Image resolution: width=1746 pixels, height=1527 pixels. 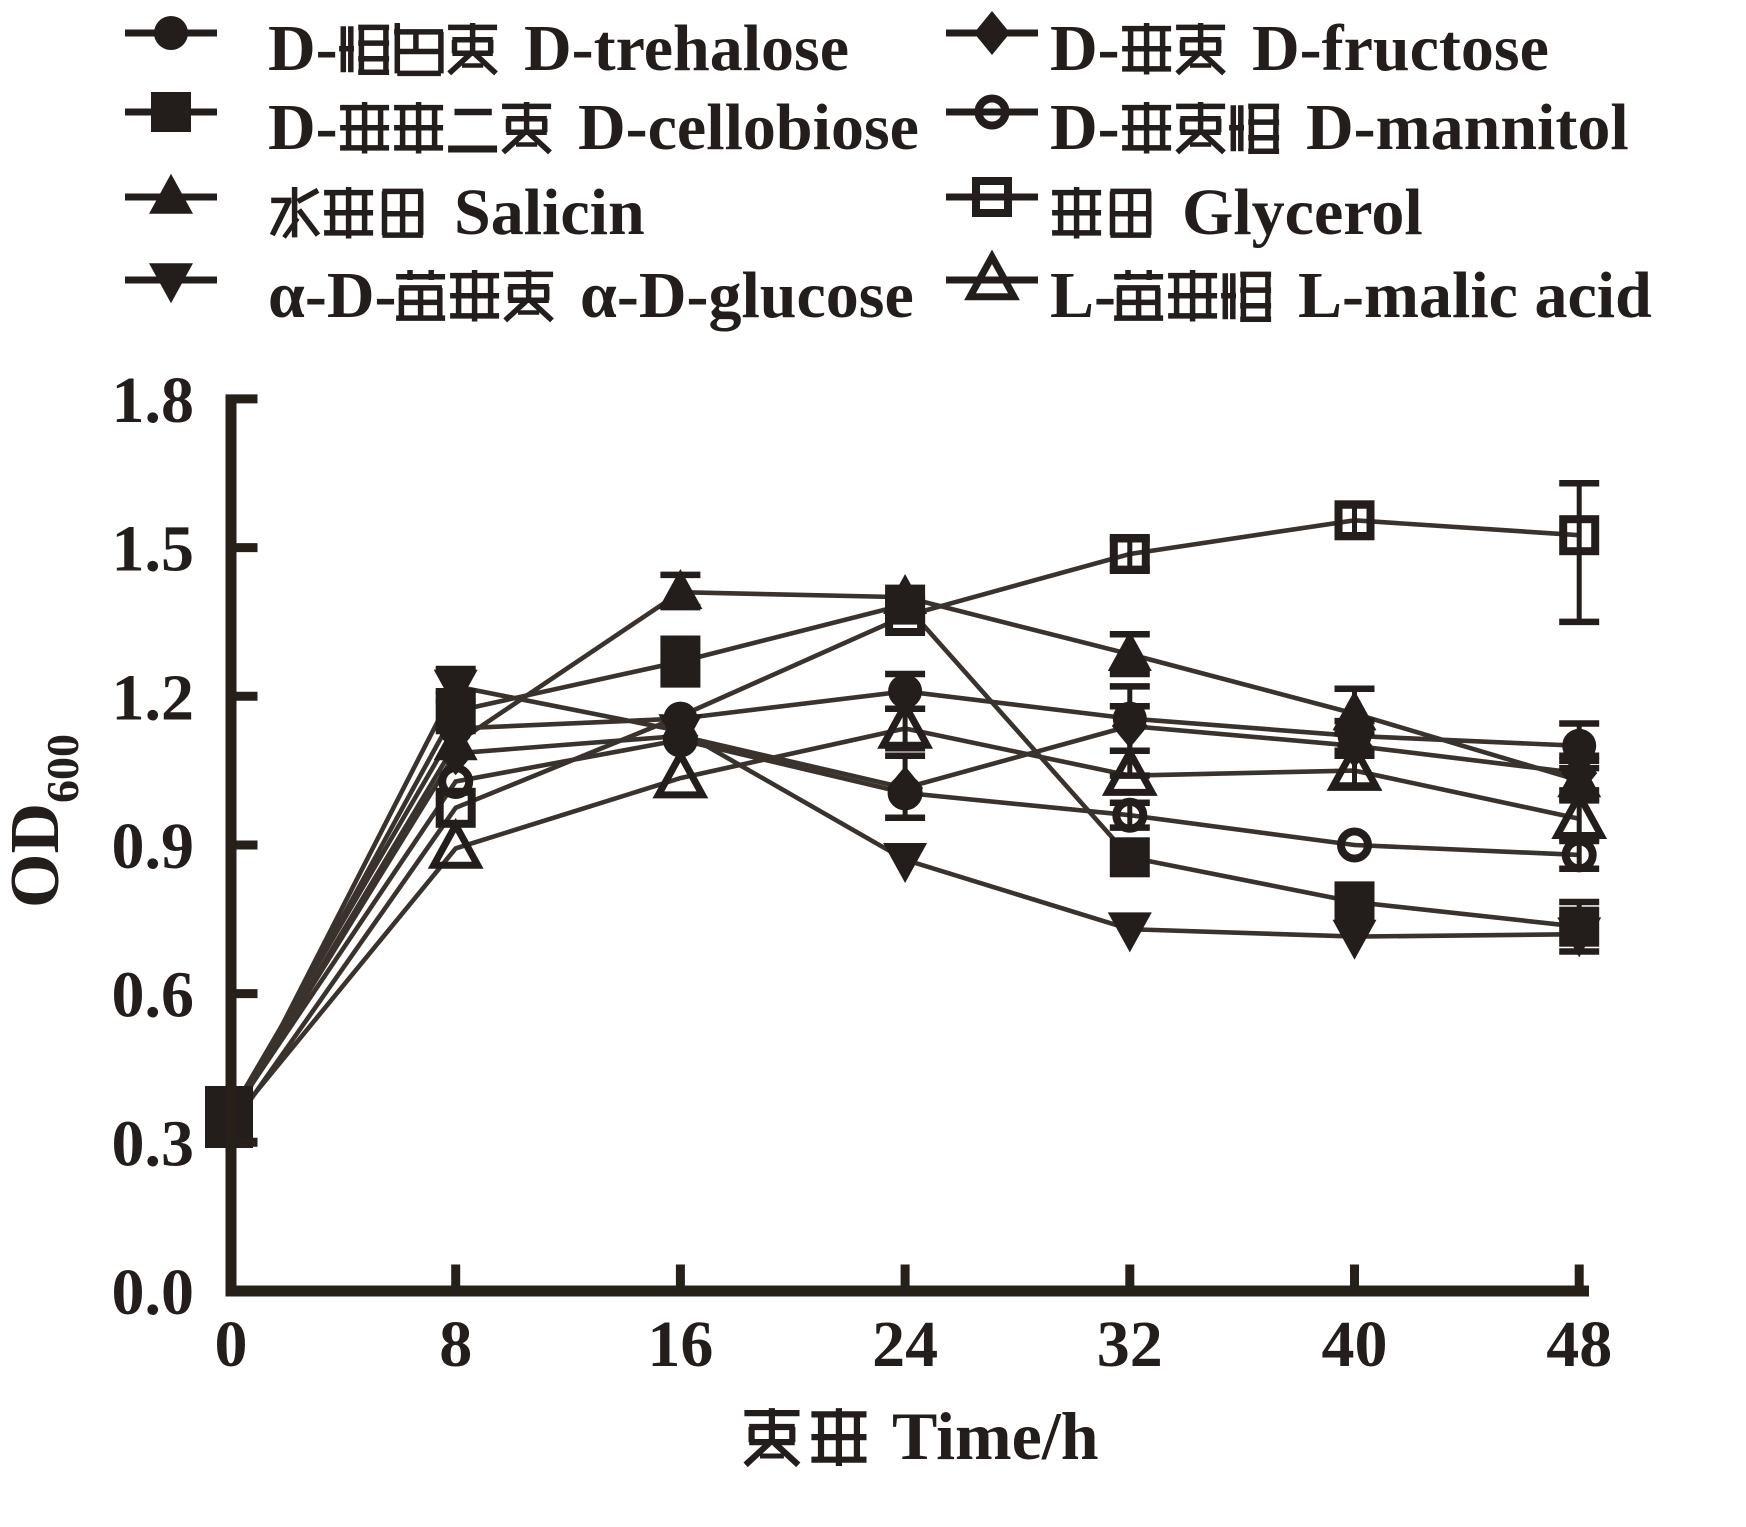 What do you see at coordinates (231, 1344) in the screenshot?
I see `svg-text: 0` at bounding box center [231, 1344].